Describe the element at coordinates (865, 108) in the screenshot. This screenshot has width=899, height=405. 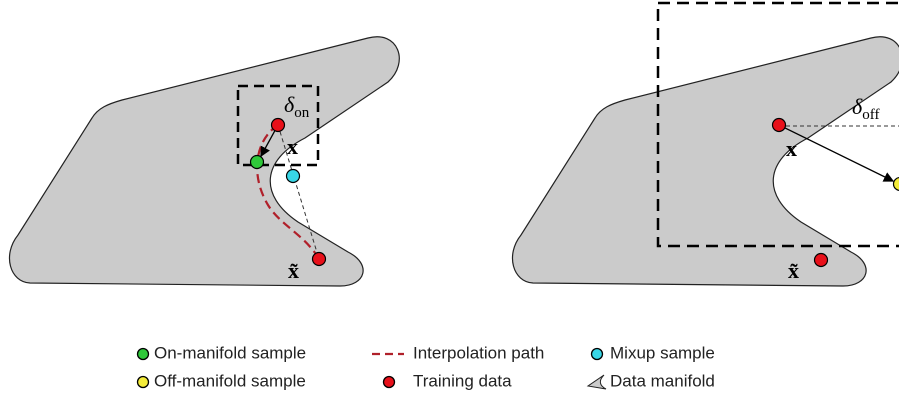
I see `delta-label: δoff` at that location.